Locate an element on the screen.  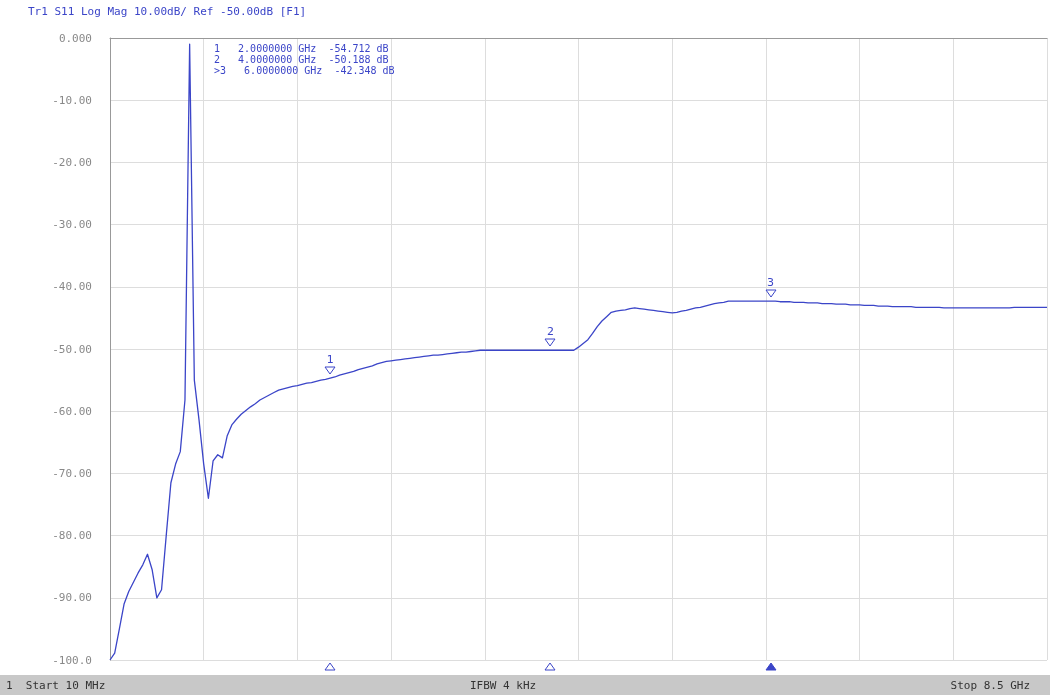
y-tick-label: -30.00 is located at coordinates (72, 225).